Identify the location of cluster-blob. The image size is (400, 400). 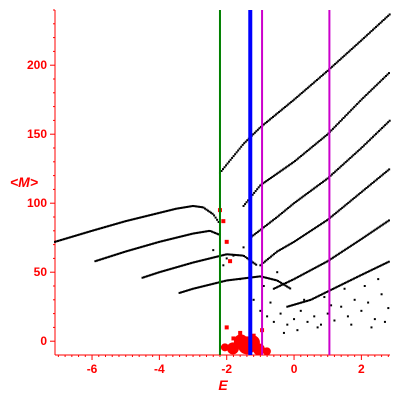
(224, 347).